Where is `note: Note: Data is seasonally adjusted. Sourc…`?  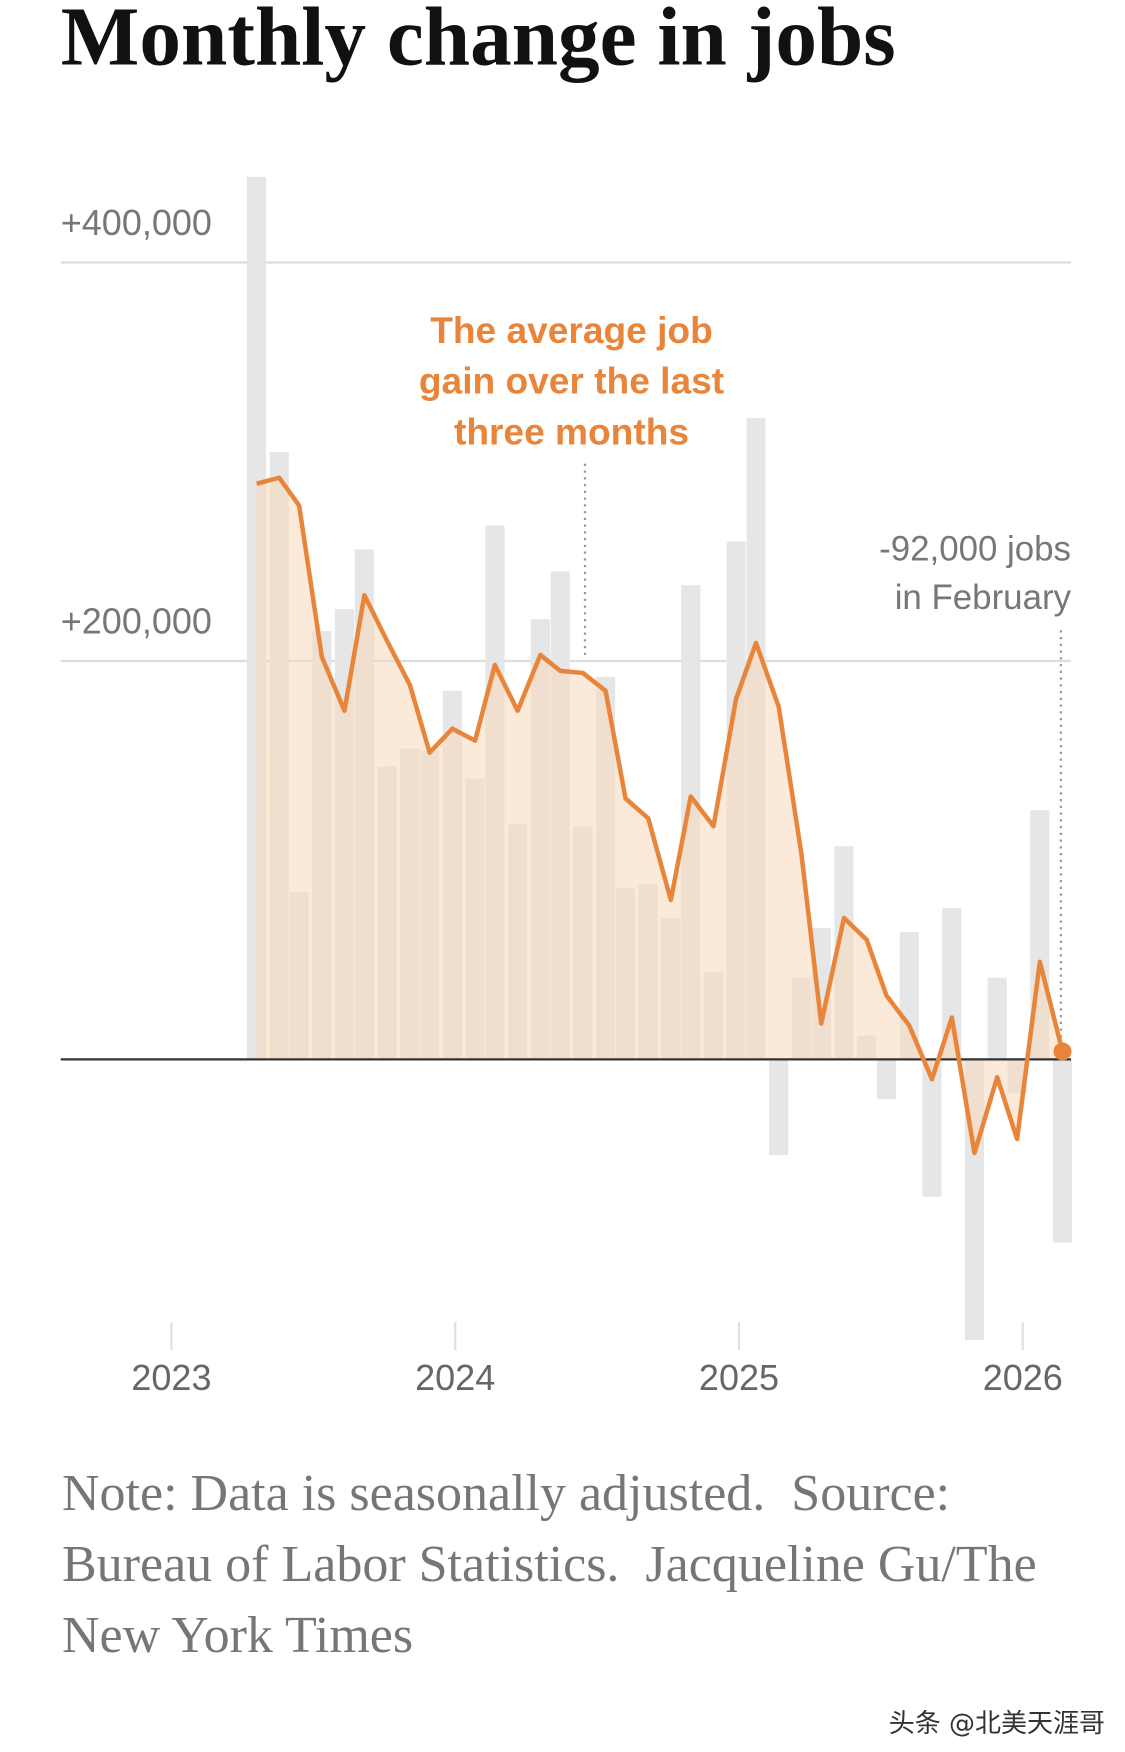
note: Note: Data is seasonally adjusted. Sourc… is located at coordinates (556, 1564).